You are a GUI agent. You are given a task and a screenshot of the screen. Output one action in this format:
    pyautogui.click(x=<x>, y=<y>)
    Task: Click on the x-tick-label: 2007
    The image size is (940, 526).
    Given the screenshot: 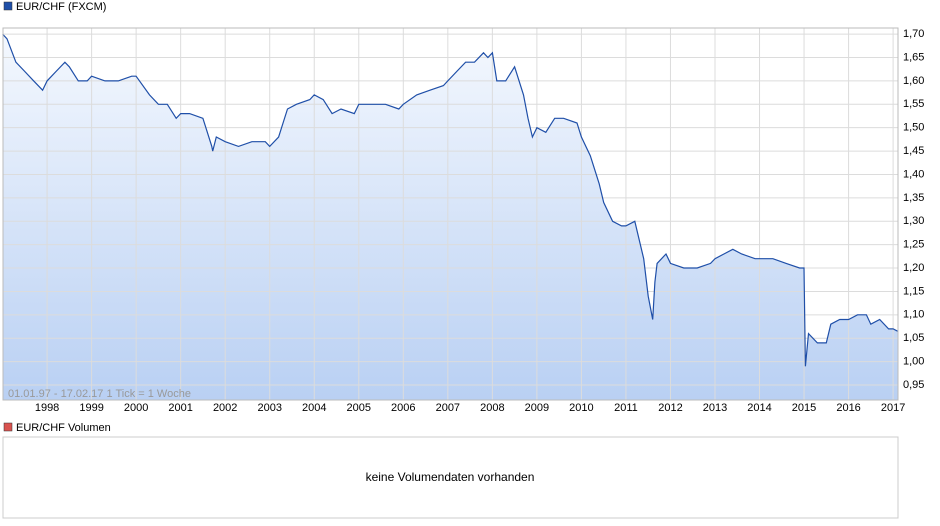 What is the action you would take?
    pyautogui.click(x=448, y=408)
    